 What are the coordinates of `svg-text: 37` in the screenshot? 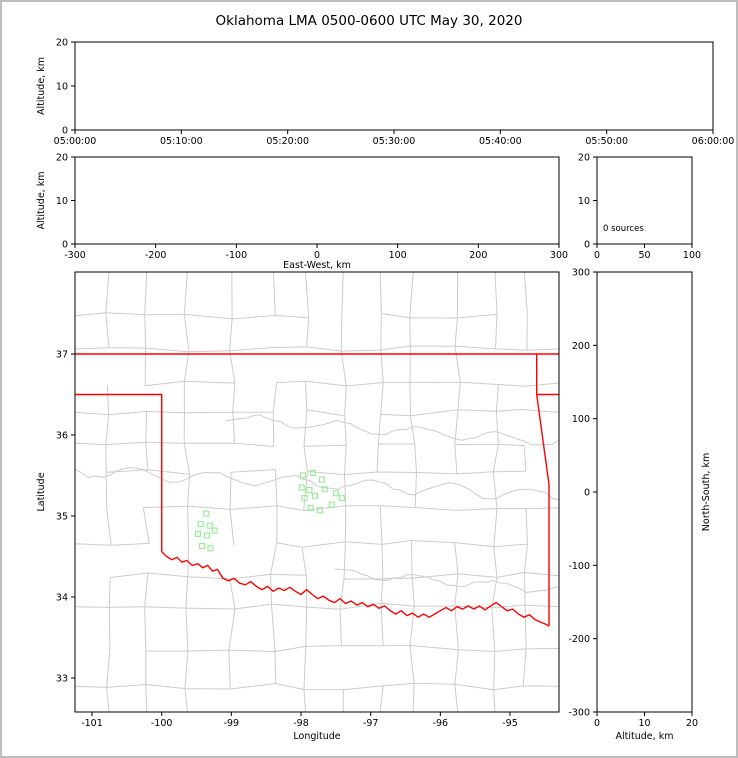 It's located at (62, 354).